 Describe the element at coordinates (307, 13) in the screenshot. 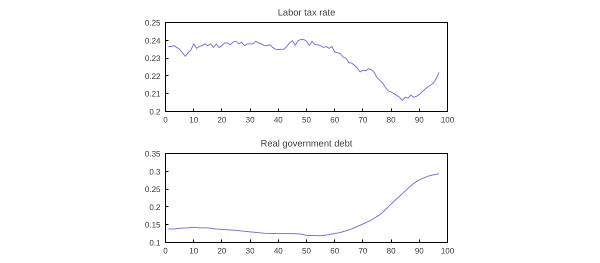

I see `chart-title: Labor tax rate` at that location.